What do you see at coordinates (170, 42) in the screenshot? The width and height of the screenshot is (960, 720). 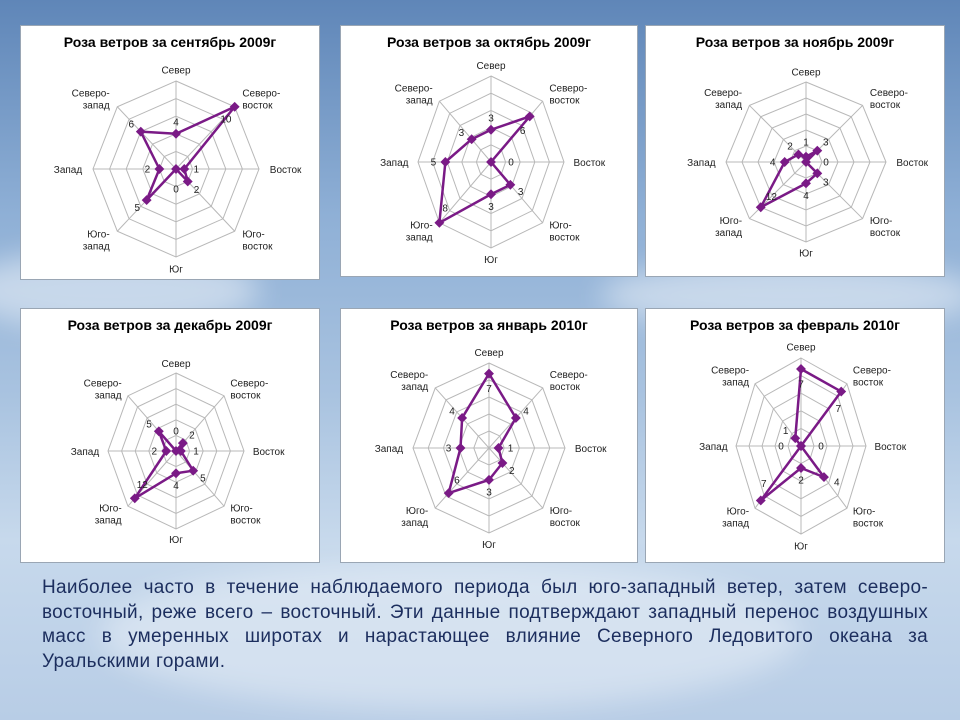 I see `chart-title: Роза ветров за сентябрь 2009г` at bounding box center [170, 42].